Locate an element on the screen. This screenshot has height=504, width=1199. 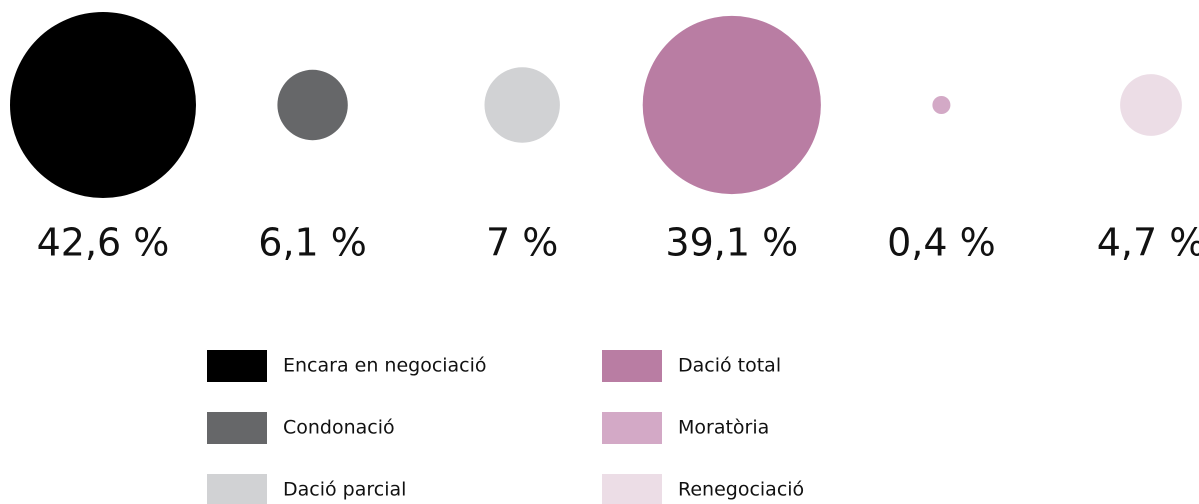
legend-label: Renegociació is located at coordinates (741, 490).